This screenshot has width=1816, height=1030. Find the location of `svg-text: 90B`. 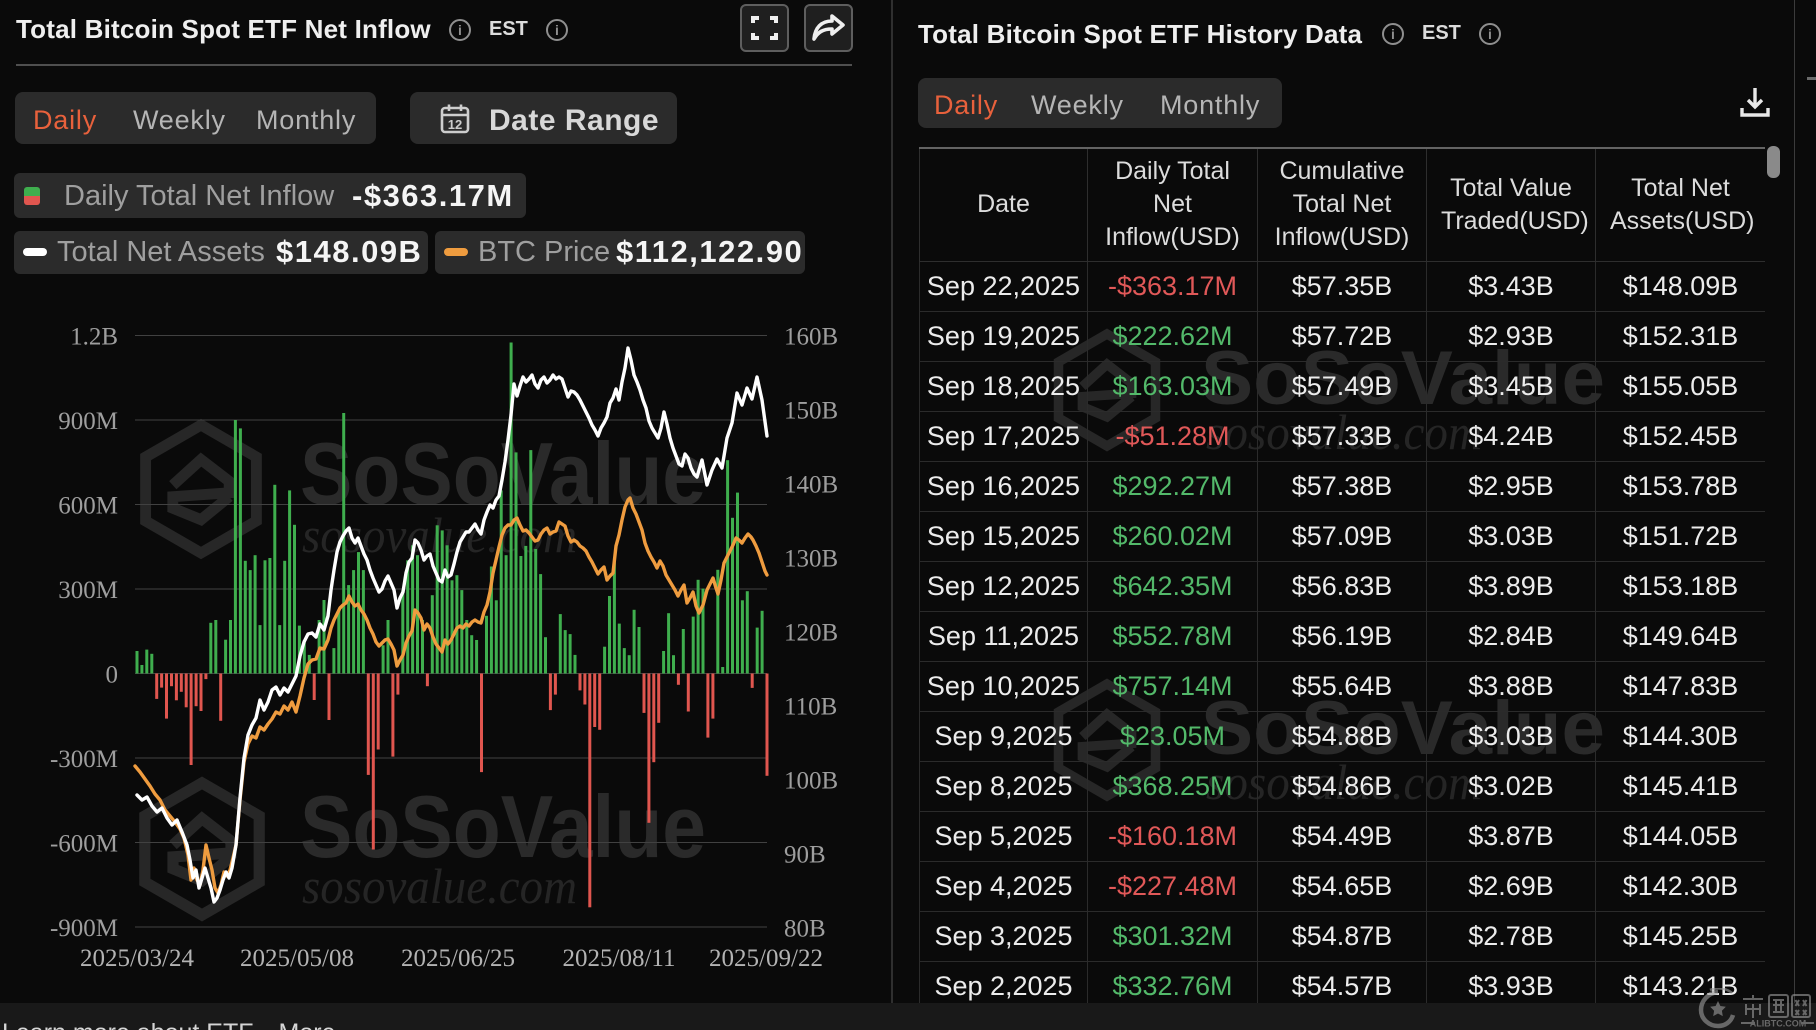

svg-text: 90B is located at coordinates (805, 855).